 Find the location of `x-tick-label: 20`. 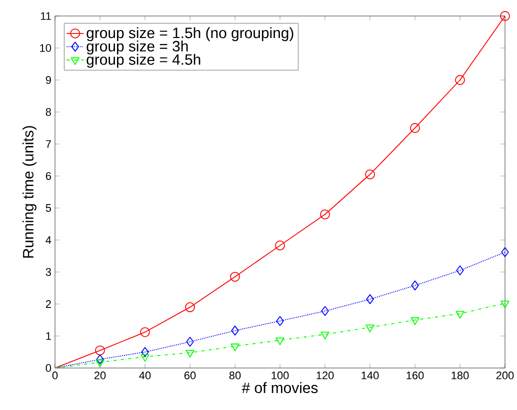

x-tick-label: 20 is located at coordinates (100, 376).